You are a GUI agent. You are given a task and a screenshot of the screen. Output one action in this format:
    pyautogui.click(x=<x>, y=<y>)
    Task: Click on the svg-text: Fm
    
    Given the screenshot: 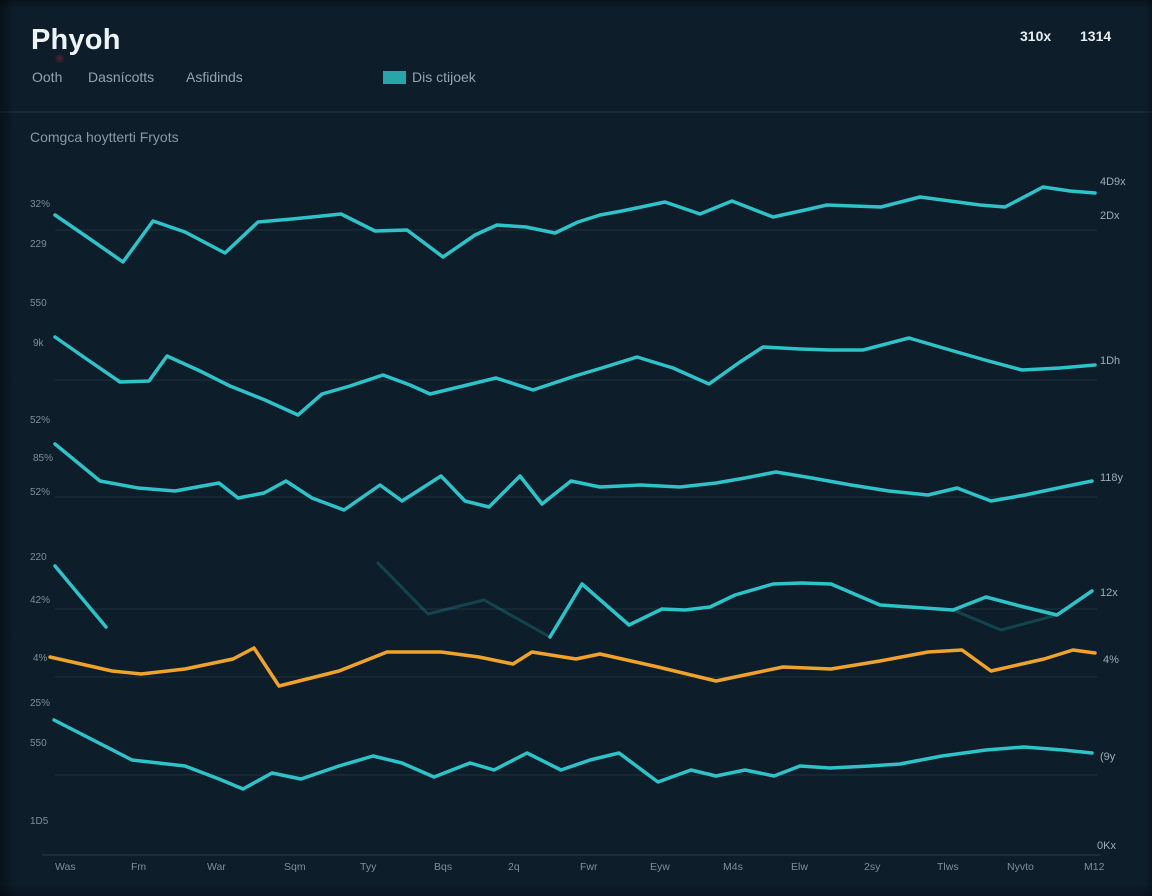 What is the action you would take?
    pyautogui.click(x=138, y=867)
    